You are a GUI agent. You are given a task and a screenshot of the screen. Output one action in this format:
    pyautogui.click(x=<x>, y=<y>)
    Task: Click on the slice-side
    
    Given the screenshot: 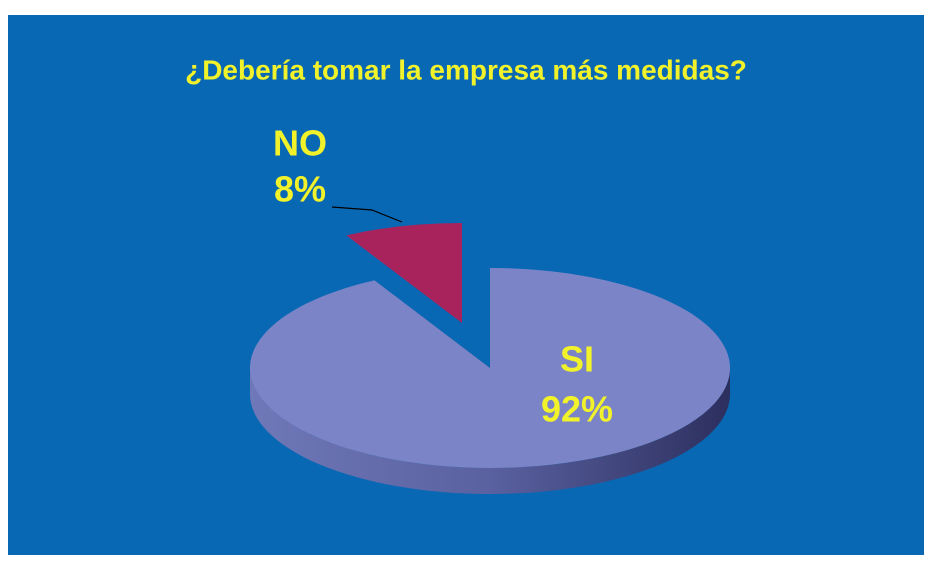 What is the action you would take?
    pyautogui.click(x=490, y=431)
    